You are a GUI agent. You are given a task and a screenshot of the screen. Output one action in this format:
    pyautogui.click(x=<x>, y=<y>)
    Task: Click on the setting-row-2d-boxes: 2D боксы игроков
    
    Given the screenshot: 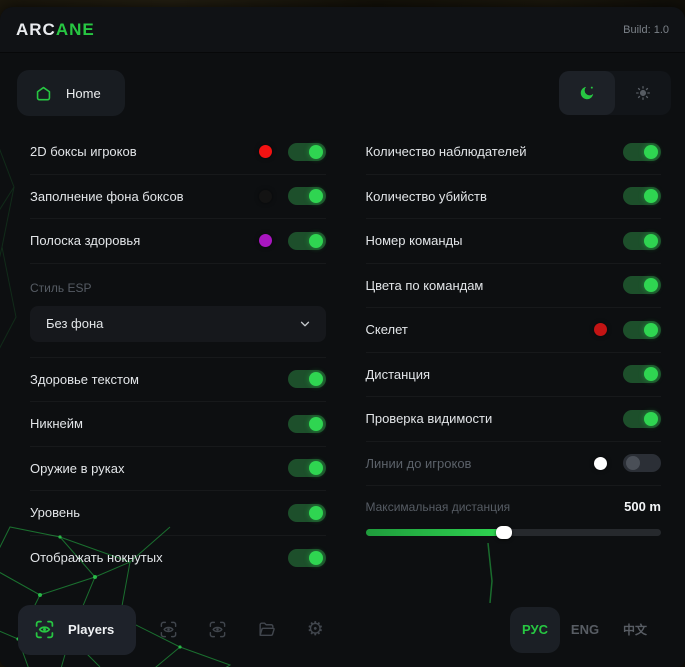 What is the action you would take?
    pyautogui.click(x=178, y=152)
    